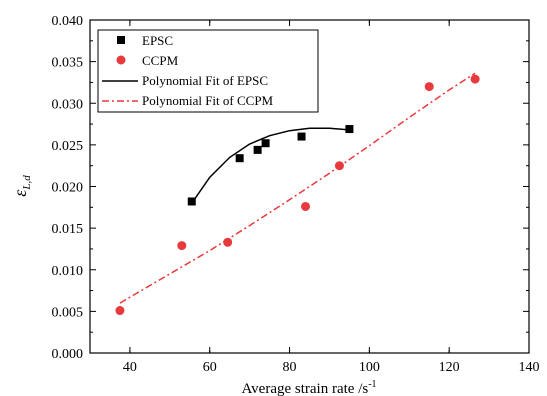  Describe the element at coordinates (68, 312) in the screenshot. I see `y-tick-label: 0.005` at that location.